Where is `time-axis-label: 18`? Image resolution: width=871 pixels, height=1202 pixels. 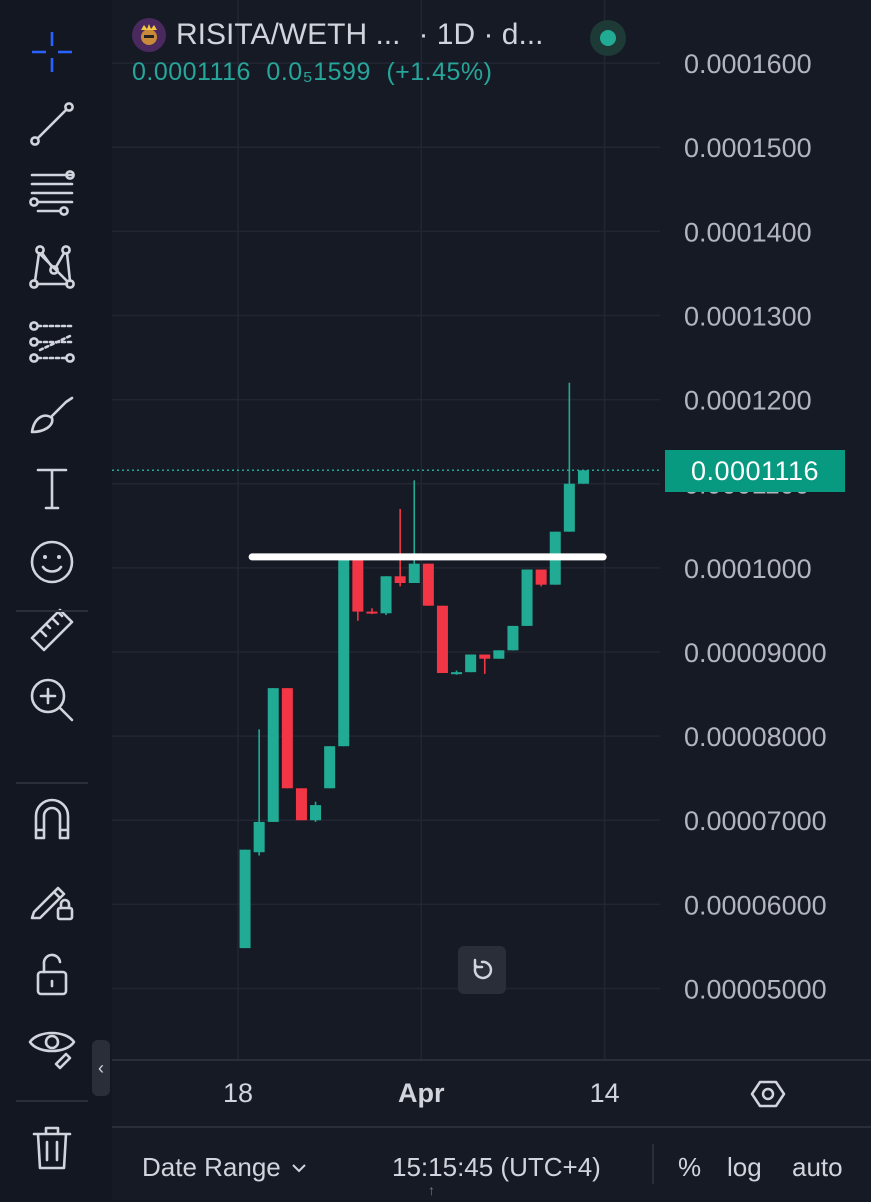
time-axis-label: 18 is located at coordinates (238, 1093).